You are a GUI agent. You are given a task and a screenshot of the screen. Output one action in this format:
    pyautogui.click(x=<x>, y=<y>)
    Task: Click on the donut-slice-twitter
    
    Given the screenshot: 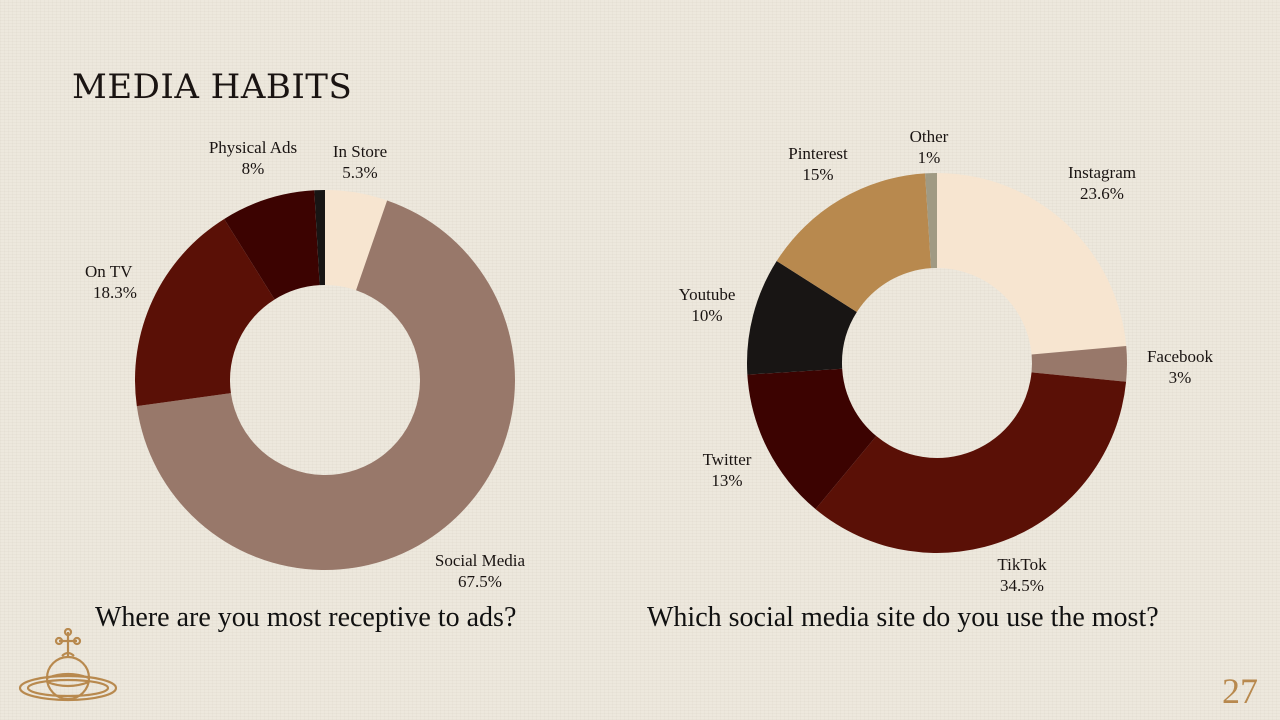 What is the action you would take?
    pyautogui.click(x=812, y=439)
    